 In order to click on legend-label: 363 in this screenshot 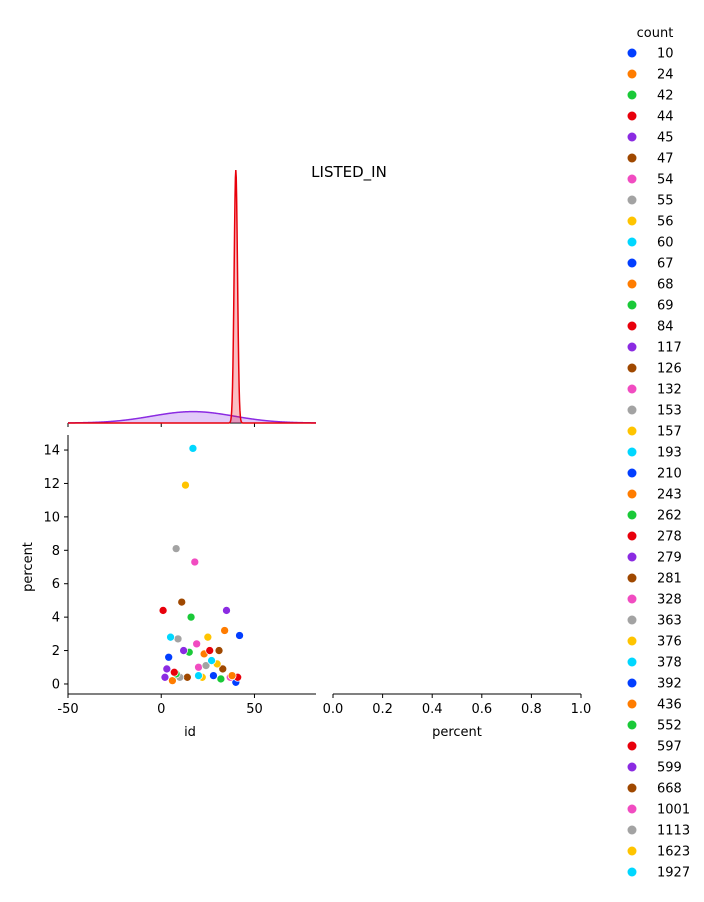, I will do `click(669, 621)`.